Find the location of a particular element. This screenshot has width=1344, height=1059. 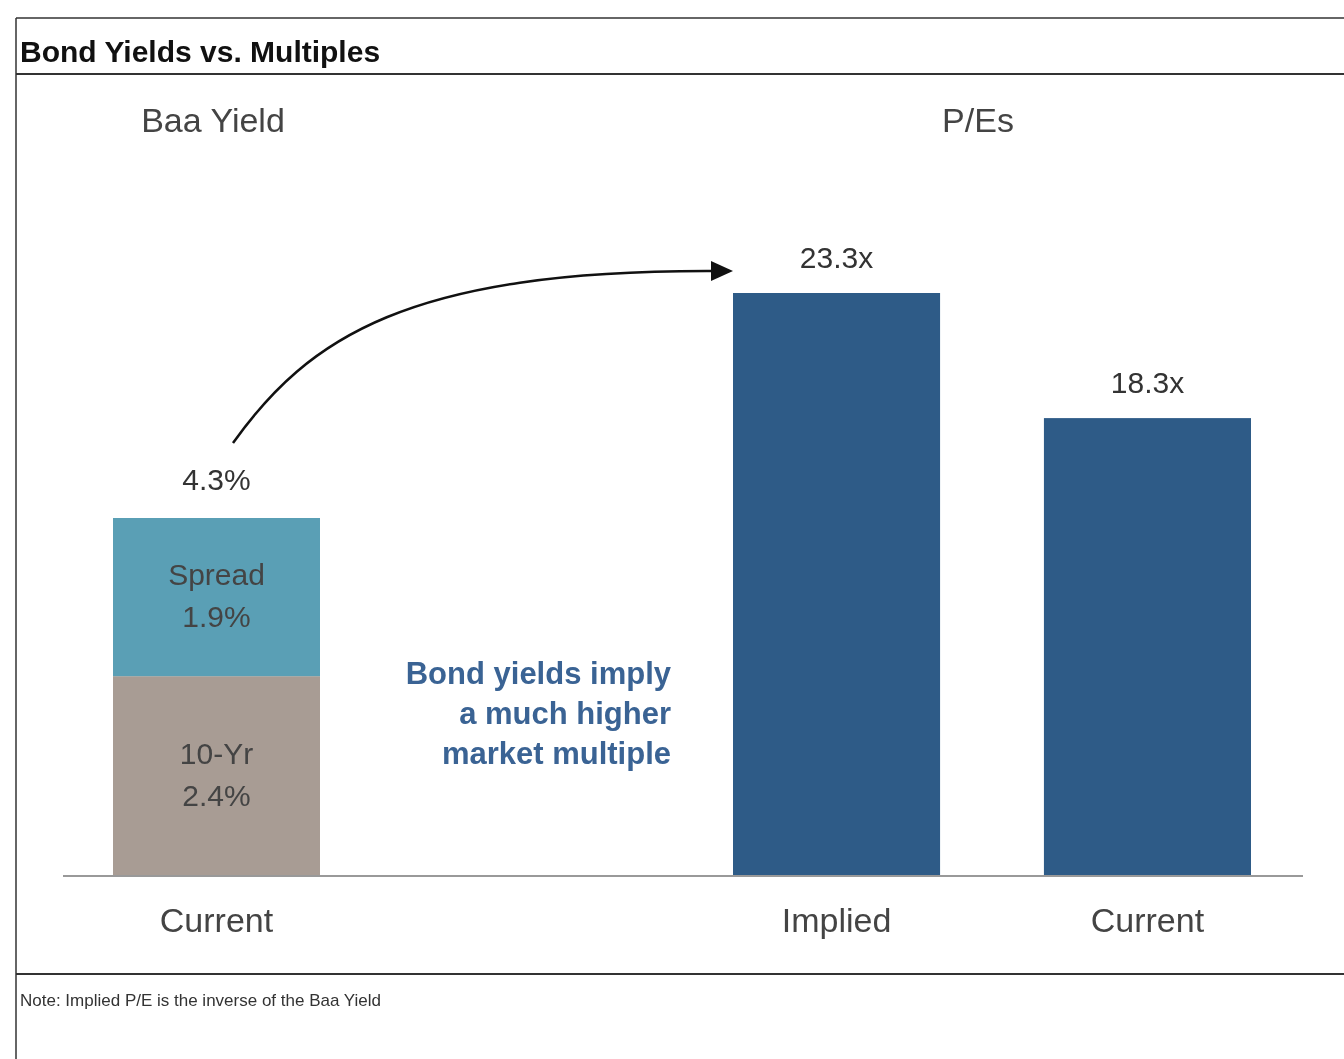

chart-title: Bond Yields vs. Multiples is located at coordinates (200, 51).